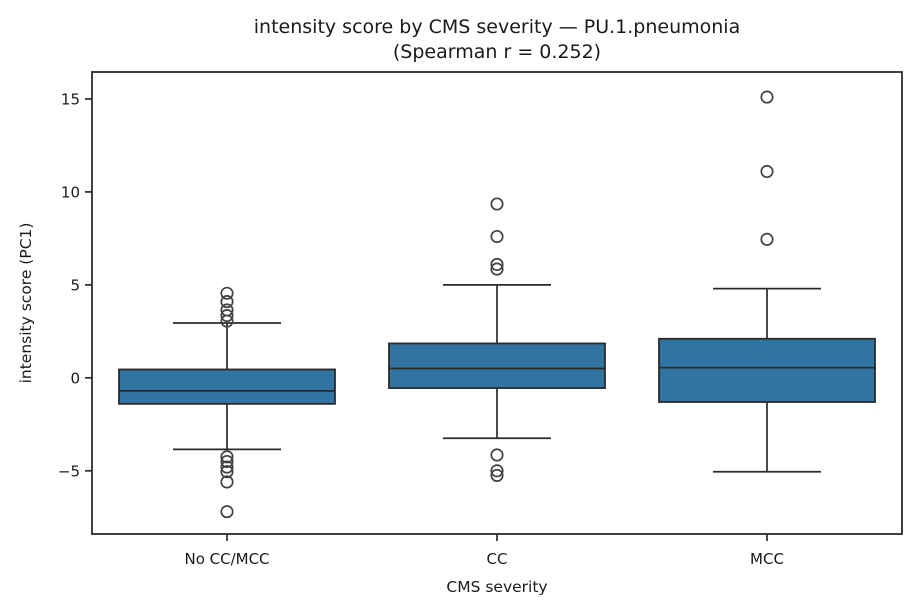 The height and width of the screenshot is (614, 917). What do you see at coordinates (497, 559) in the screenshot?
I see `x-tick-label: CC` at bounding box center [497, 559].